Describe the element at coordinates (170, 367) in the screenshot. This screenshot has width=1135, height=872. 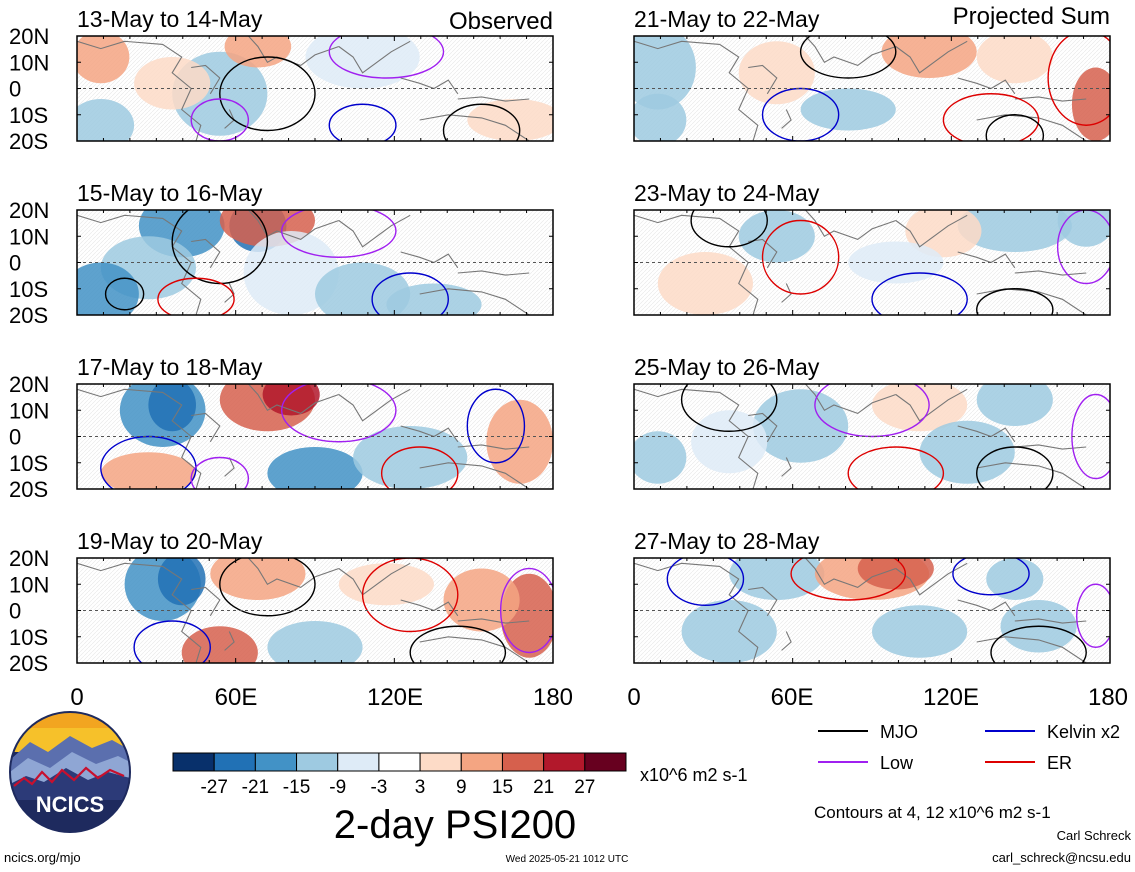
I see `panel-date-label: 17-May to 18-May` at that location.